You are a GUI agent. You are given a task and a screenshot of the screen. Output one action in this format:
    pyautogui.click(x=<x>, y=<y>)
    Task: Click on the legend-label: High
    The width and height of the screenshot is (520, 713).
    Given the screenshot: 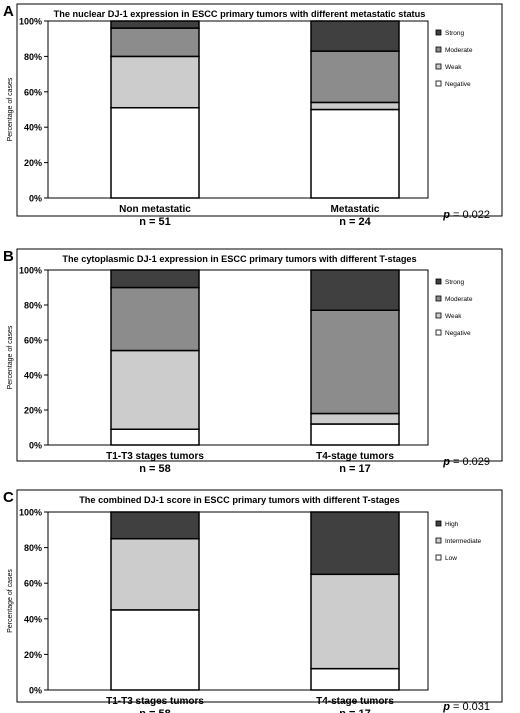 What is the action you would take?
    pyautogui.click(x=452, y=524)
    